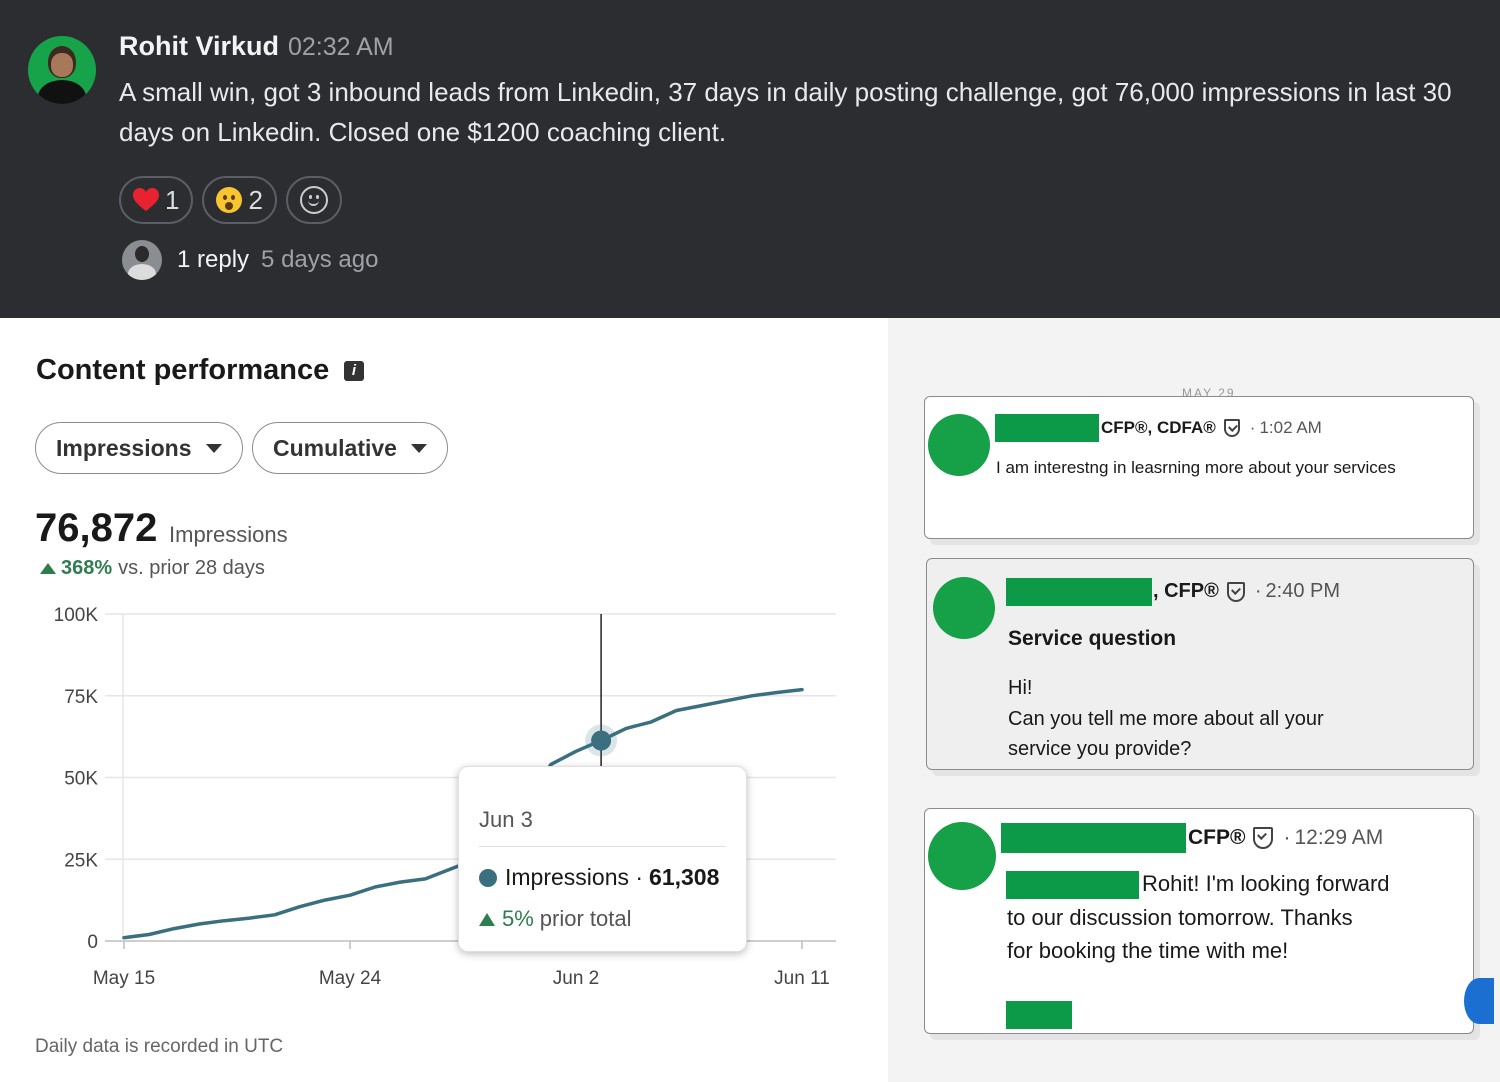 The width and height of the screenshot is (1500, 1082). I want to click on sender-credential: CFP®, so click(1217, 837).